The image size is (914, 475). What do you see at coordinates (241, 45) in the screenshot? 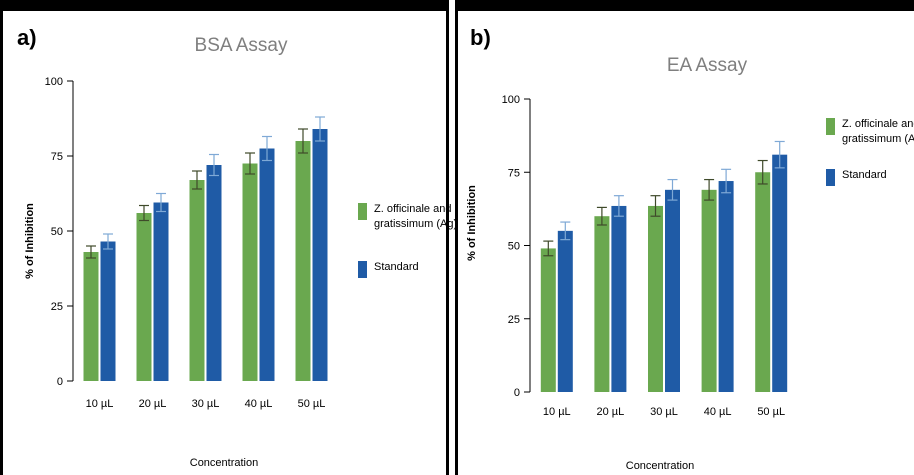
I see `chart-title: BSA Assay` at bounding box center [241, 45].